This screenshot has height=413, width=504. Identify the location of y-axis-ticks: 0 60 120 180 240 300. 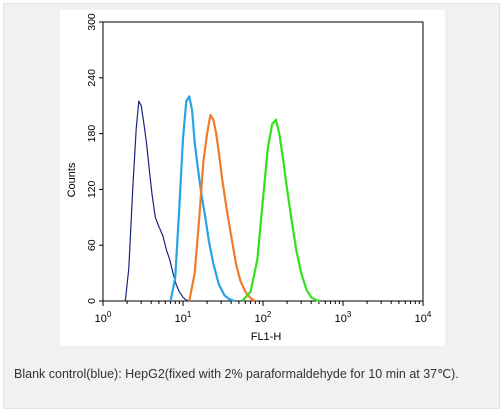
(94, 158).